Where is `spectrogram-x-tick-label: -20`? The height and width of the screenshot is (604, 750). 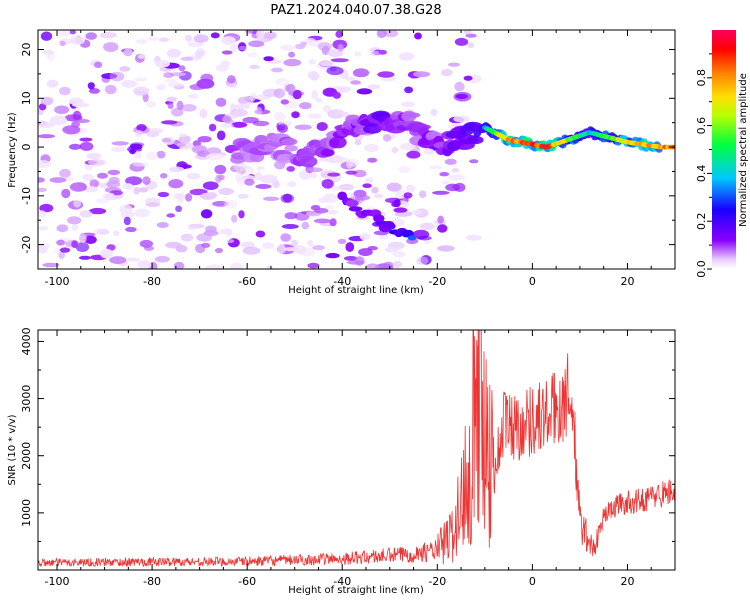 spectrogram-x-tick-label: -20 is located at coordinates (437, 281).